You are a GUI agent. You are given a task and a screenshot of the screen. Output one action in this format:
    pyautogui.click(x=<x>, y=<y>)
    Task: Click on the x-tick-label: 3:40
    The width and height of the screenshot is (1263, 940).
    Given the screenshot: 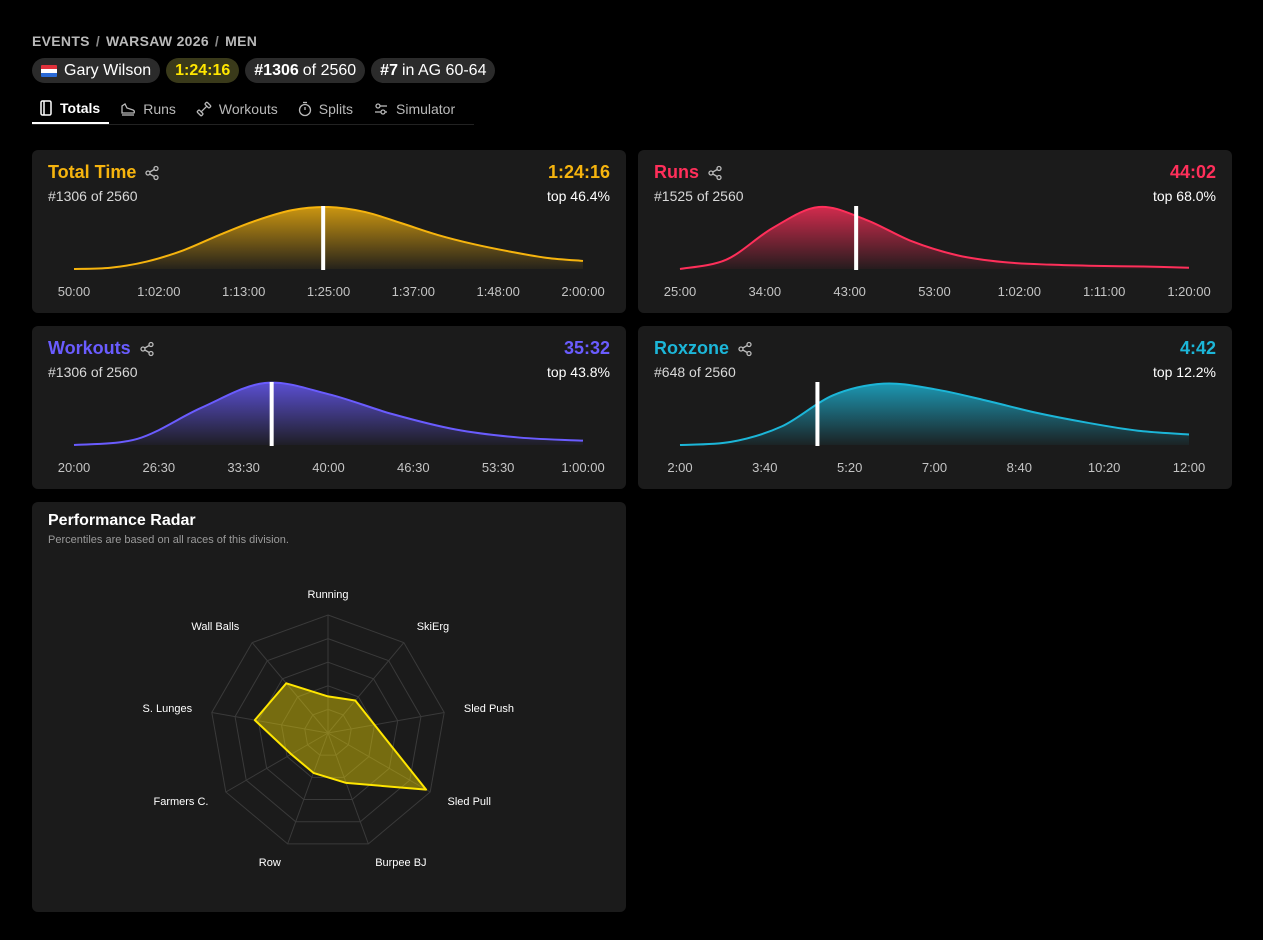 What is the action you would take?
    pyautogui.click(x=765, y=467)
    